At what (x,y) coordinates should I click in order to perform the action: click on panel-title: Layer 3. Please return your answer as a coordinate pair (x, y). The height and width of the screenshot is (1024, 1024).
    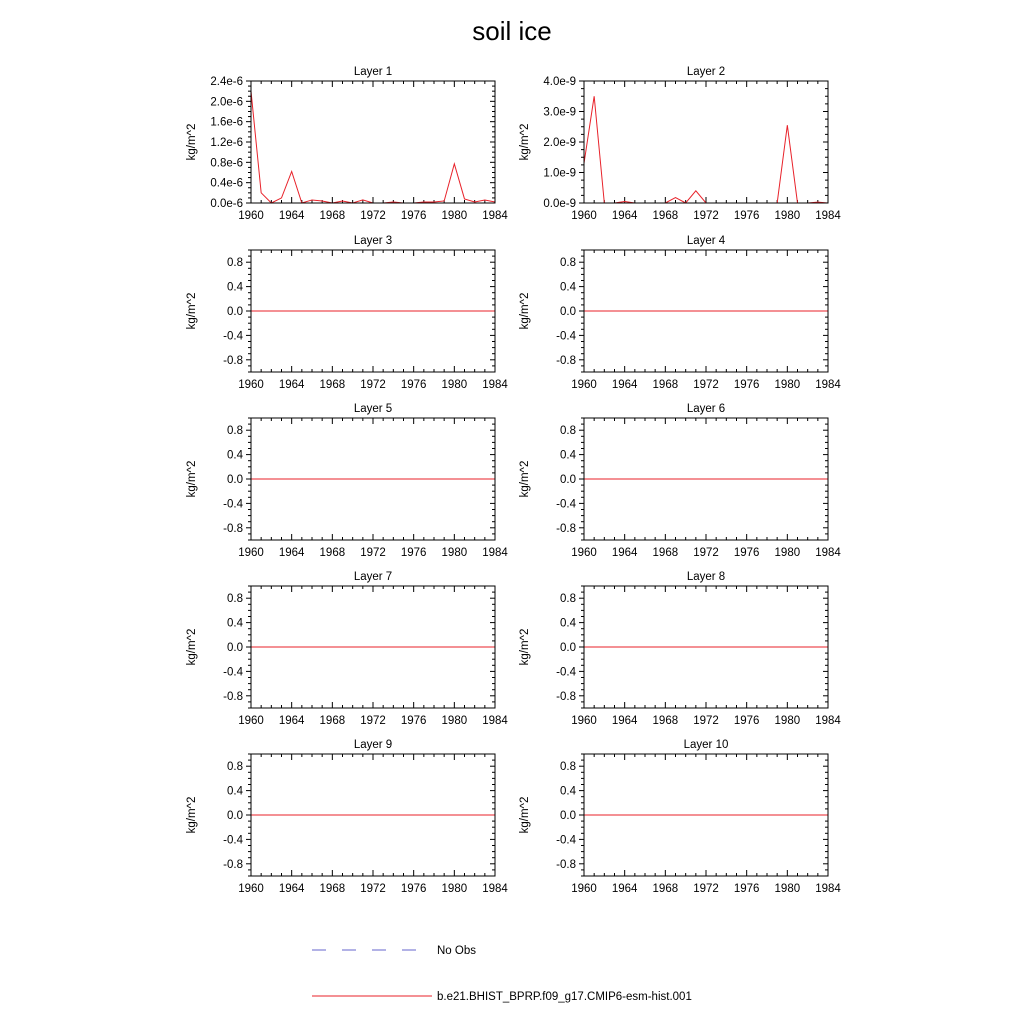
    Looking at the image, I should click on (373, 241).